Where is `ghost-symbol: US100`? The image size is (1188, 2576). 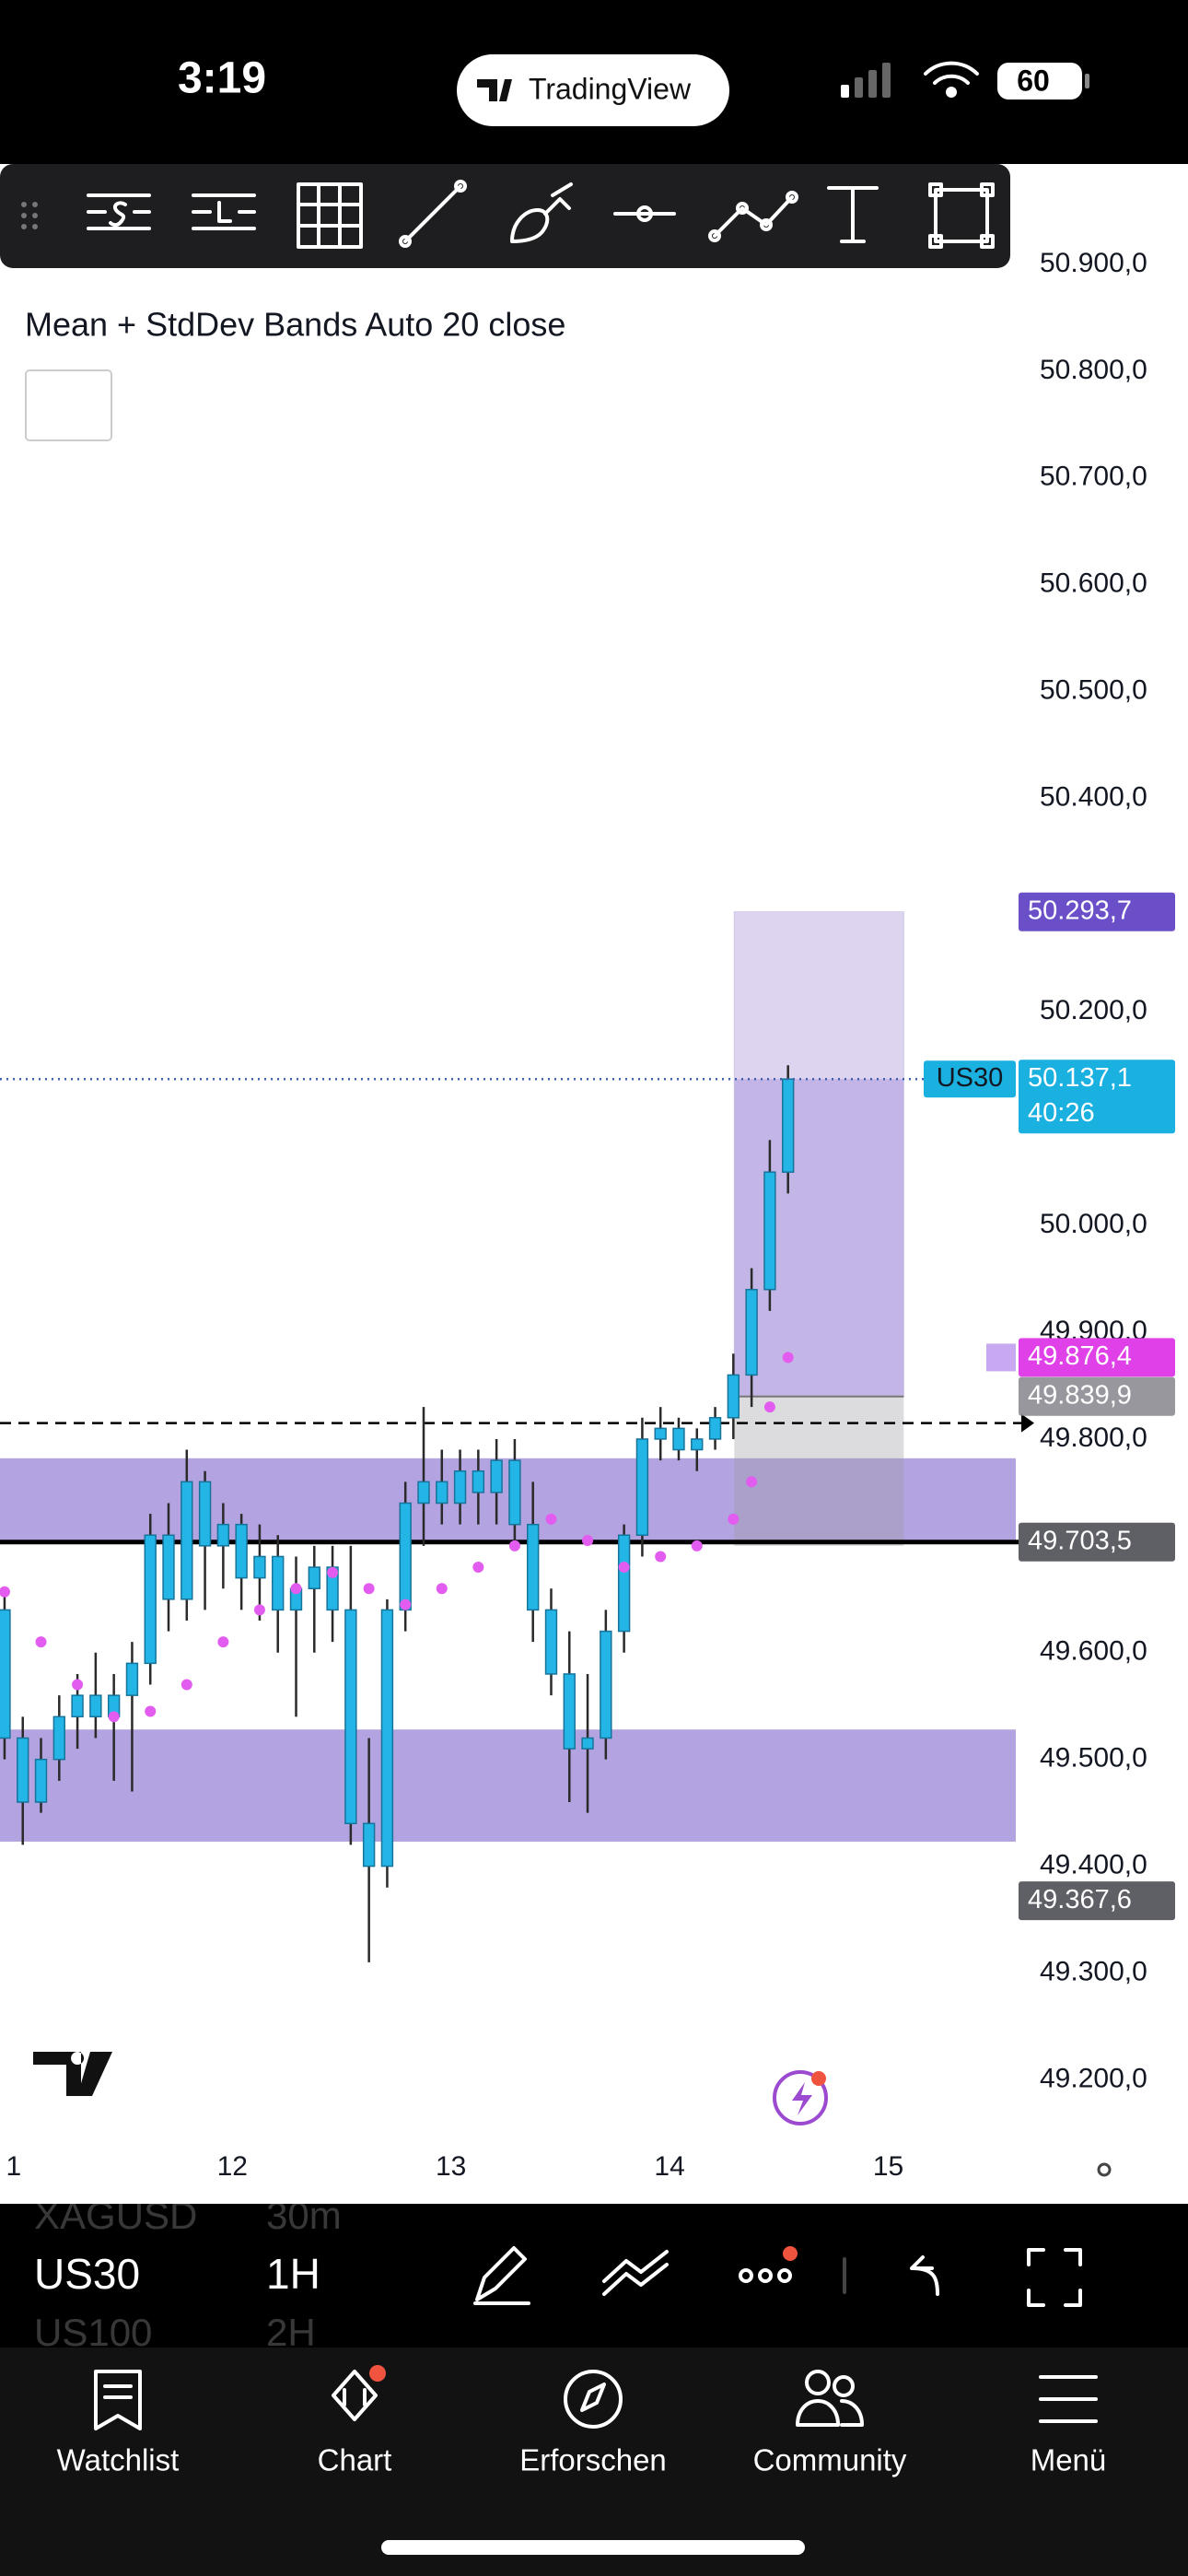 ghost-symbol: US100 is located at coordinates (93, 2332).